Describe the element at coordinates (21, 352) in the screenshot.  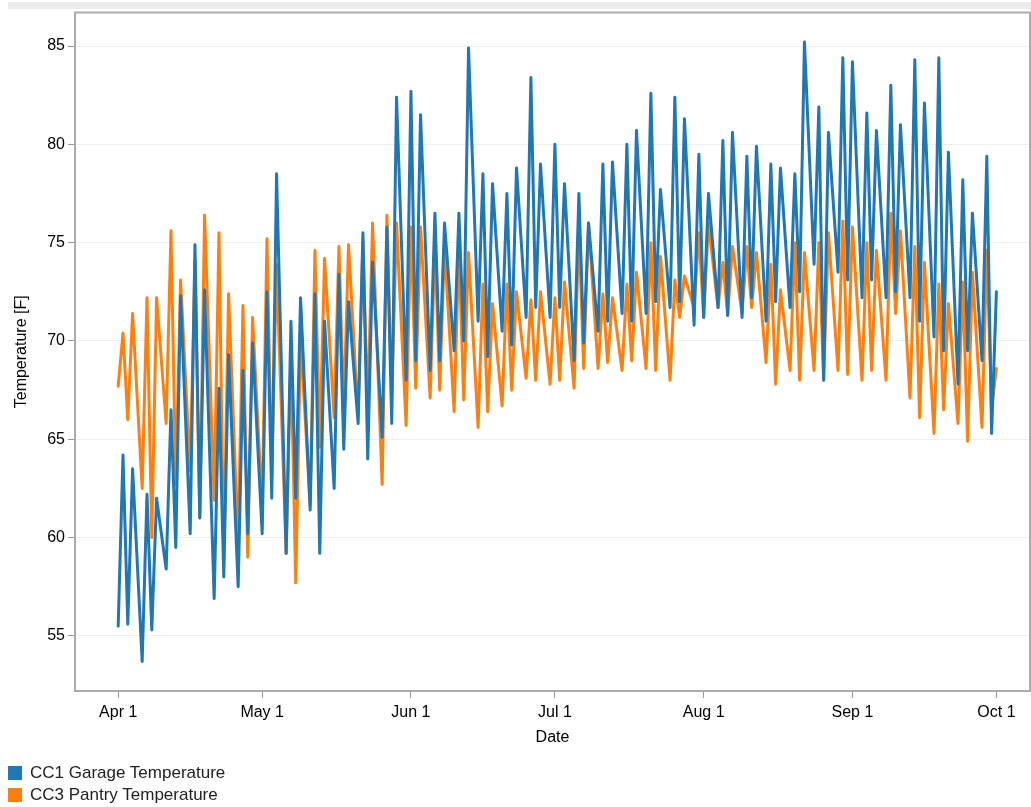
I see `y-axis-title: Temperature [F]` at that location.